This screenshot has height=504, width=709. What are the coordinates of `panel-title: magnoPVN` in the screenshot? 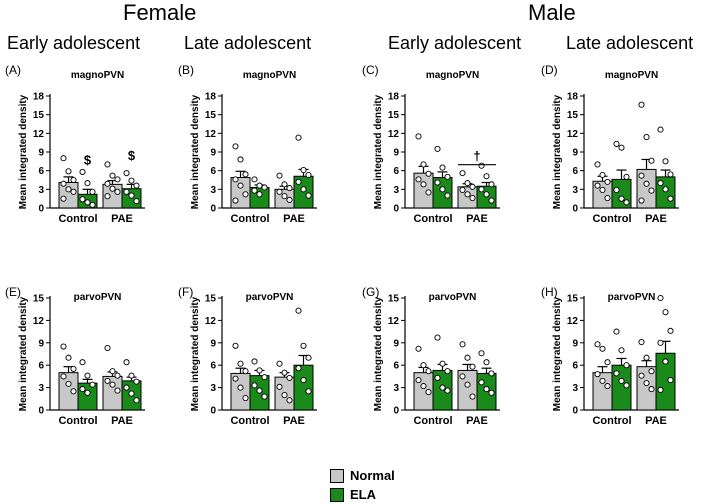 It's located at (452, 75).